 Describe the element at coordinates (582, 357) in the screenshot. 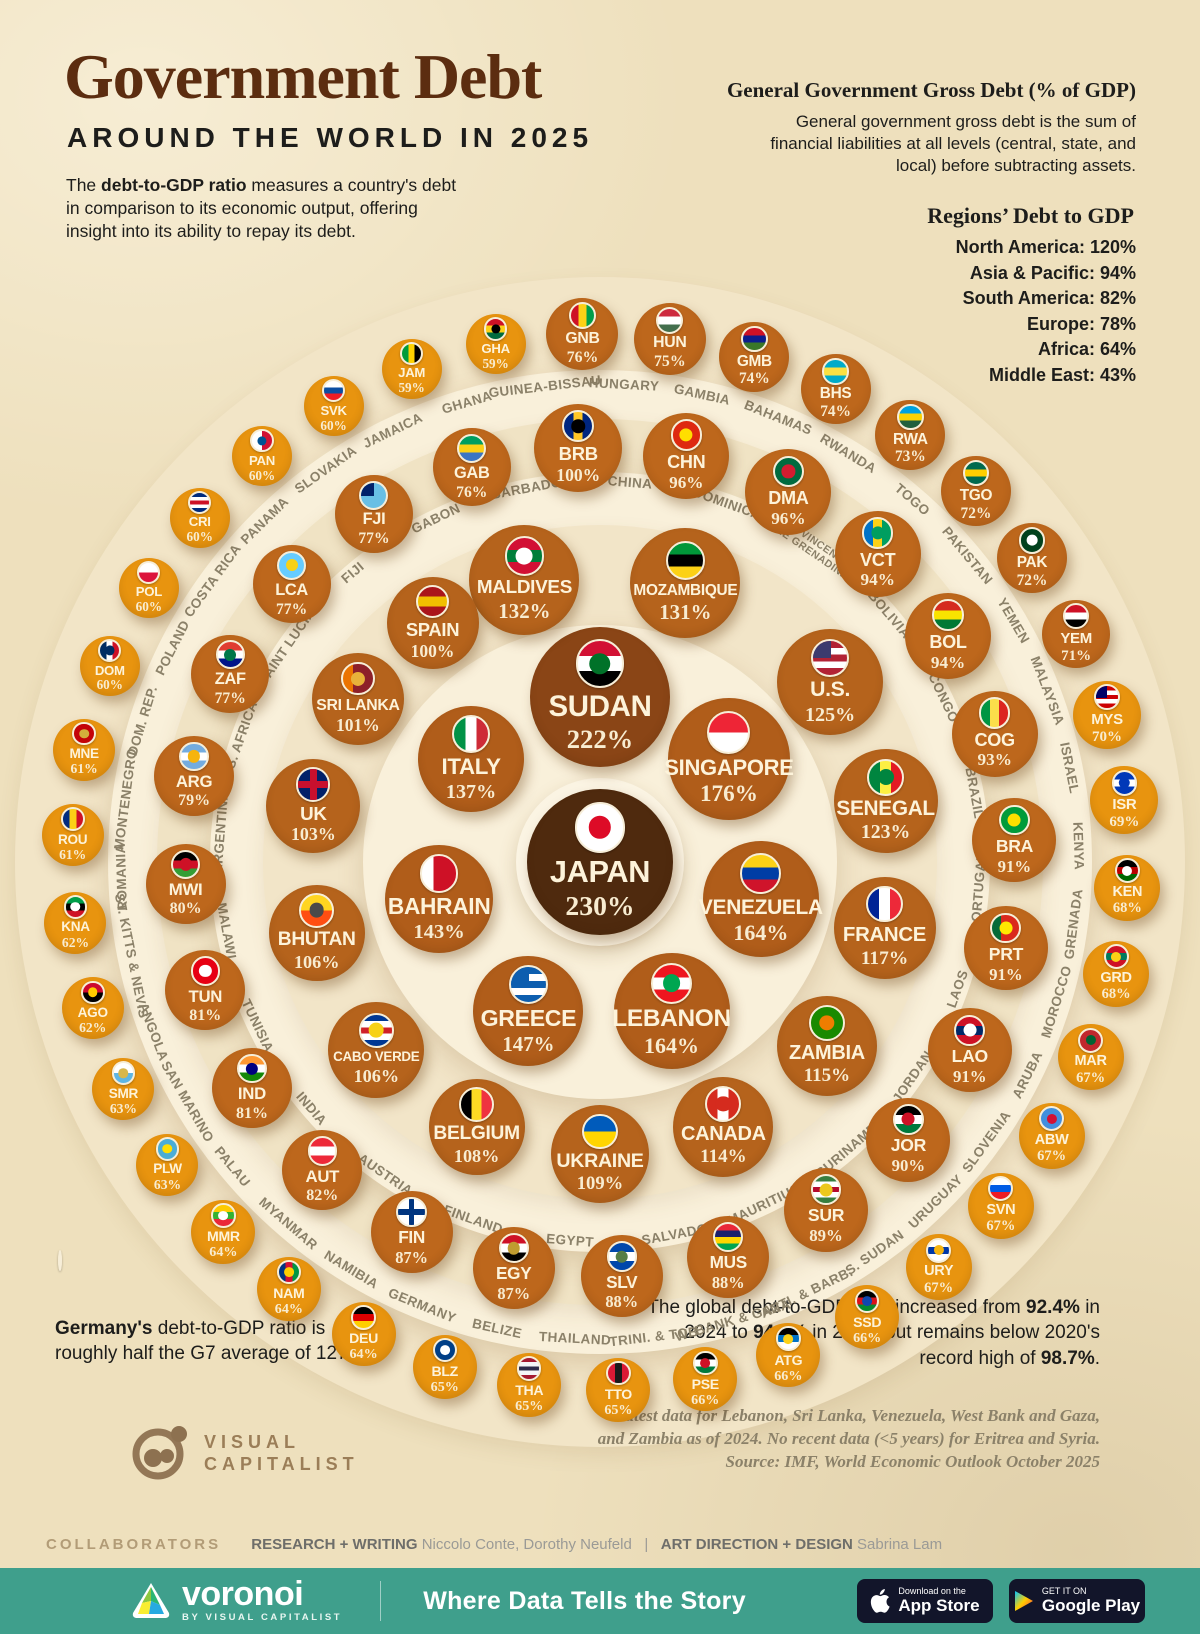

I see `debt-value: 76%` at that location.